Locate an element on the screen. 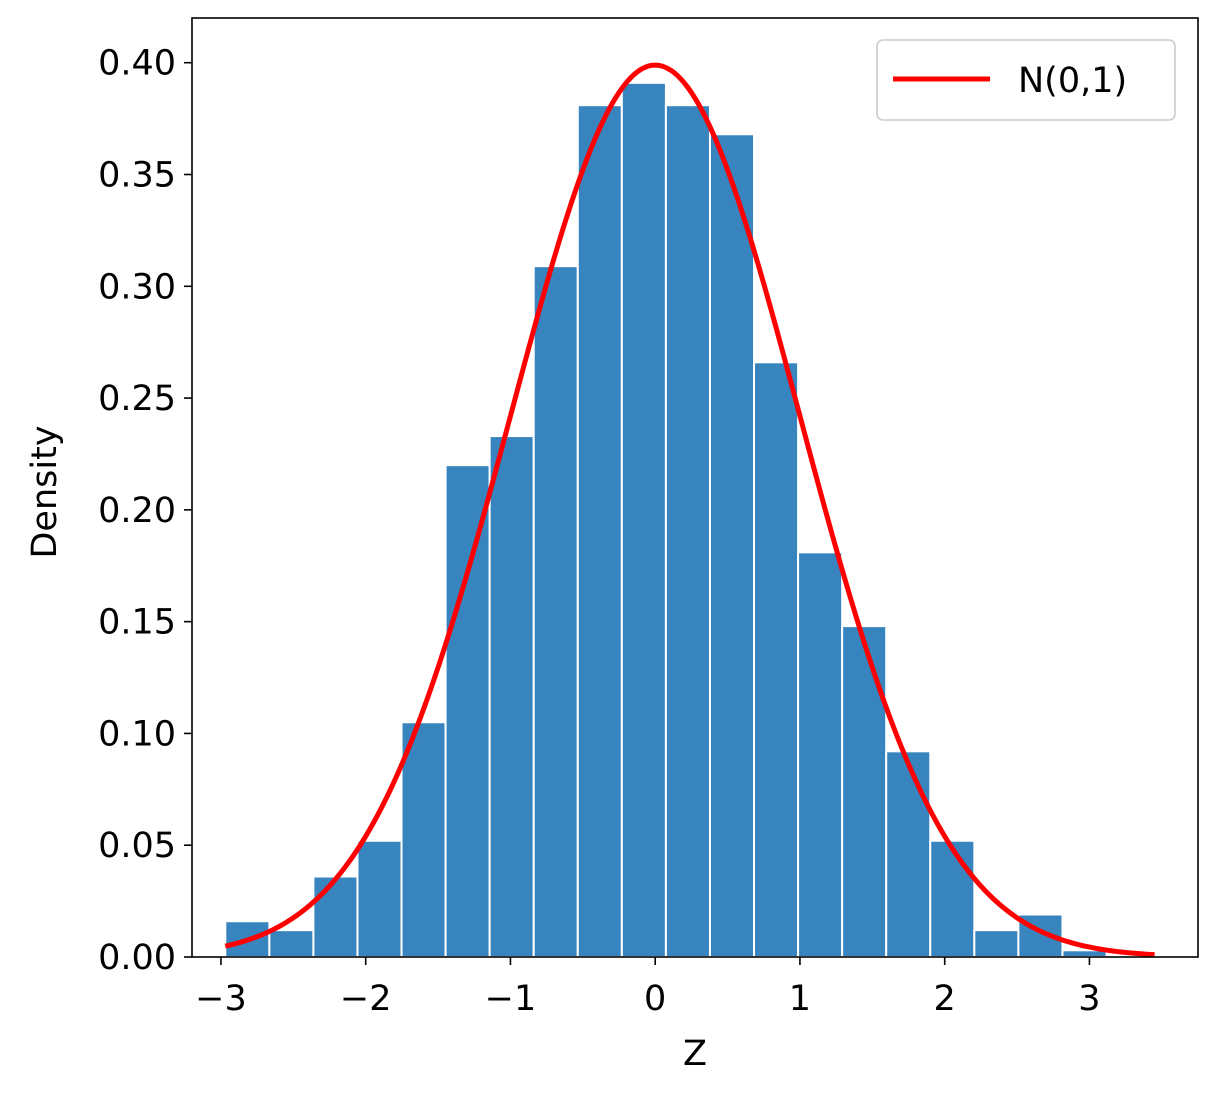  x-axis-ticks: −3 −2 −1 0 1 2 3 is located at coordinates (648, 988).